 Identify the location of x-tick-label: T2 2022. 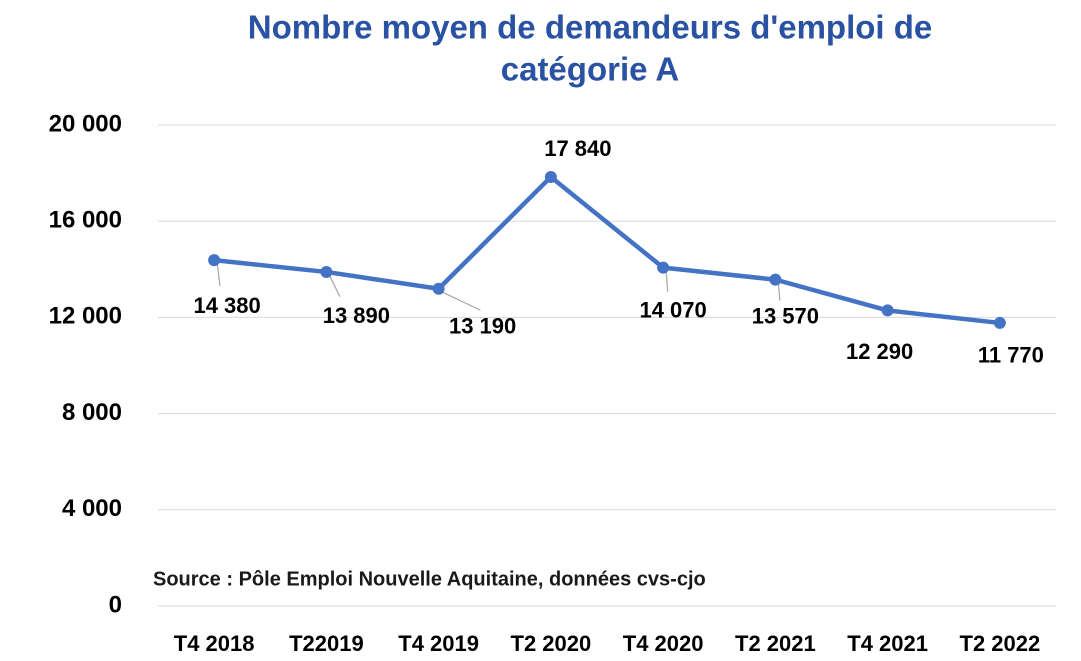
(1000, 643).